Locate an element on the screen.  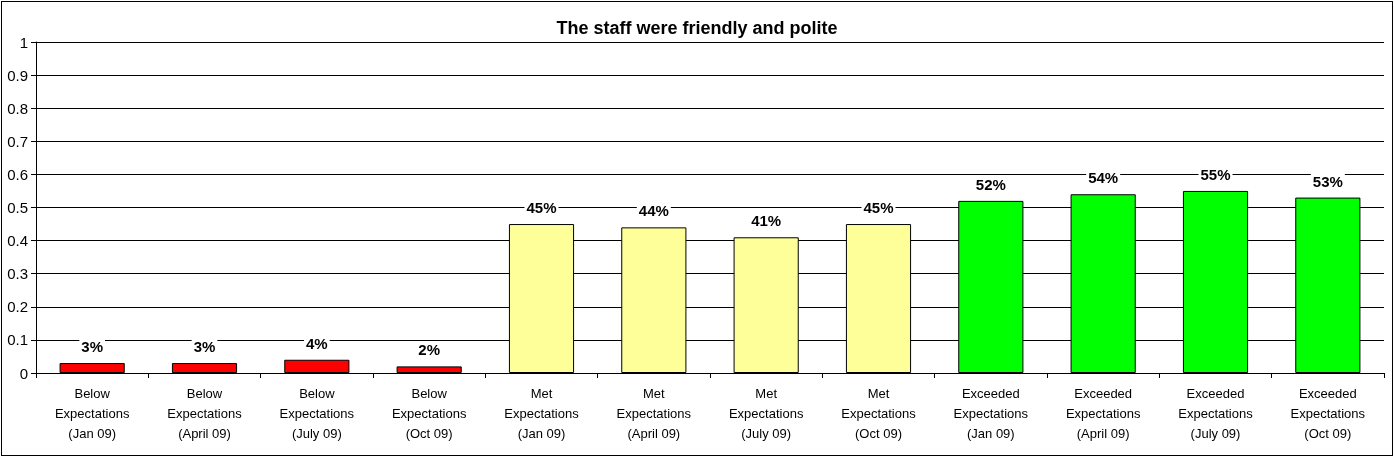
y-tick-label: 0.8 is located at coordinates (17, 108).